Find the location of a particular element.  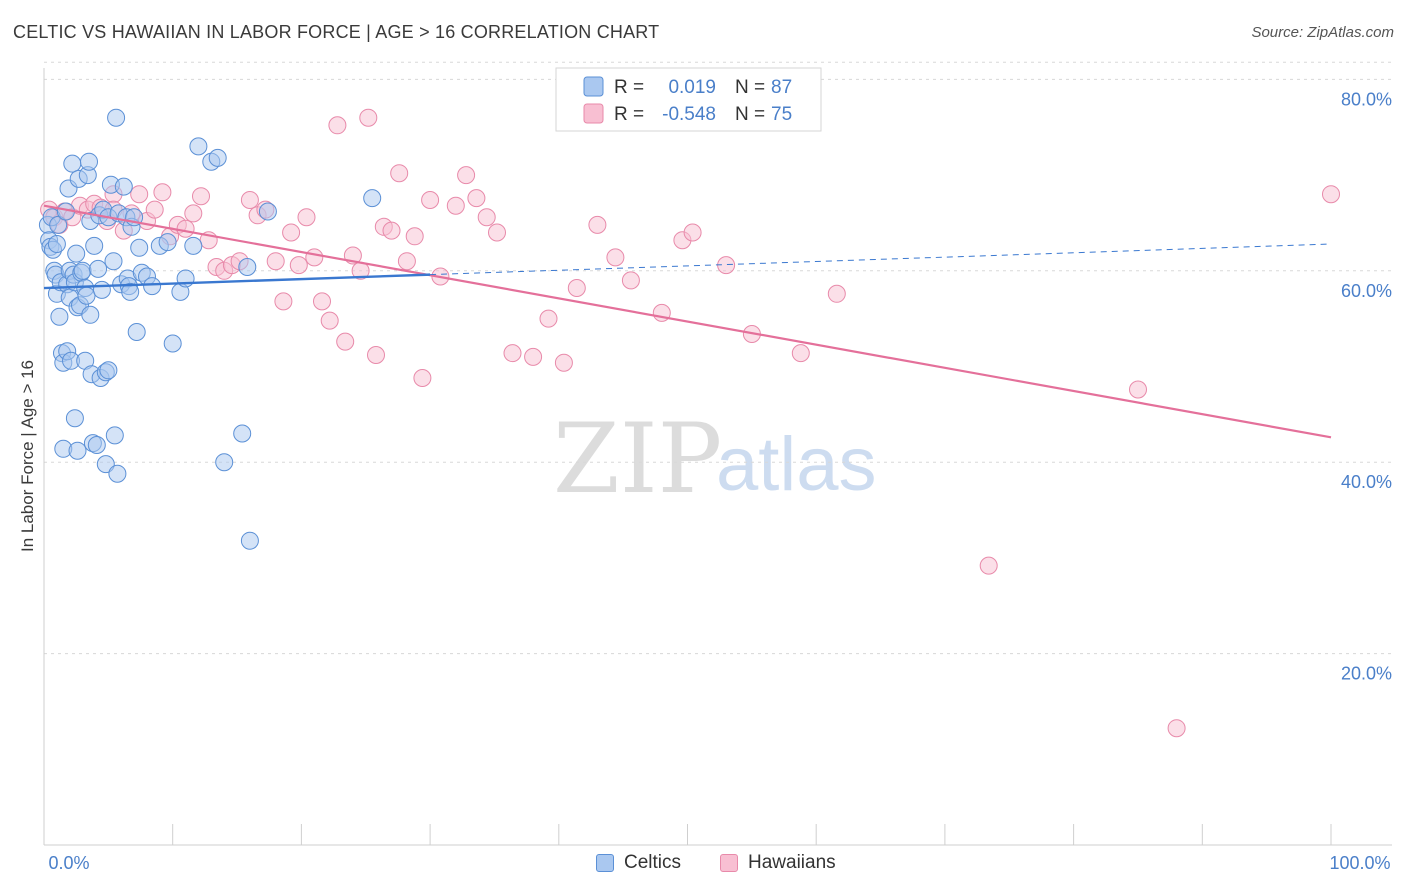

y-tick-label-20: 20.0% is located at coordinates (1366, 674).